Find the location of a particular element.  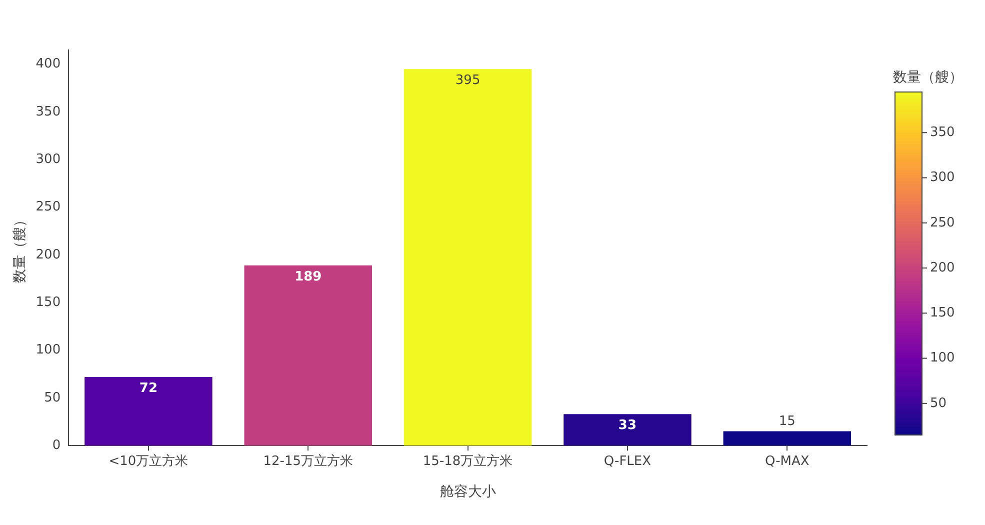

data-label: 395 is located at coordinates (467, 80).